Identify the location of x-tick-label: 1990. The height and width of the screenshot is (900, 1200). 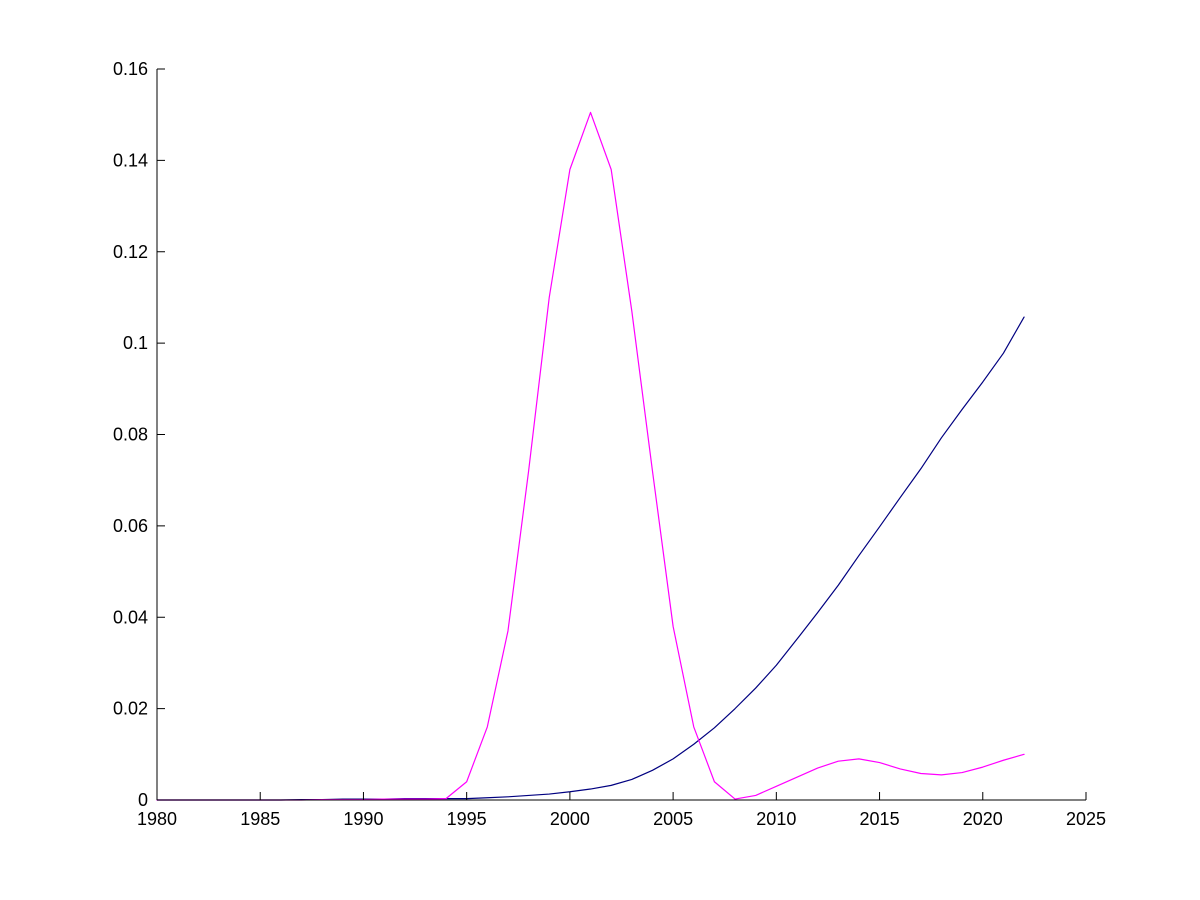
(363, 819).